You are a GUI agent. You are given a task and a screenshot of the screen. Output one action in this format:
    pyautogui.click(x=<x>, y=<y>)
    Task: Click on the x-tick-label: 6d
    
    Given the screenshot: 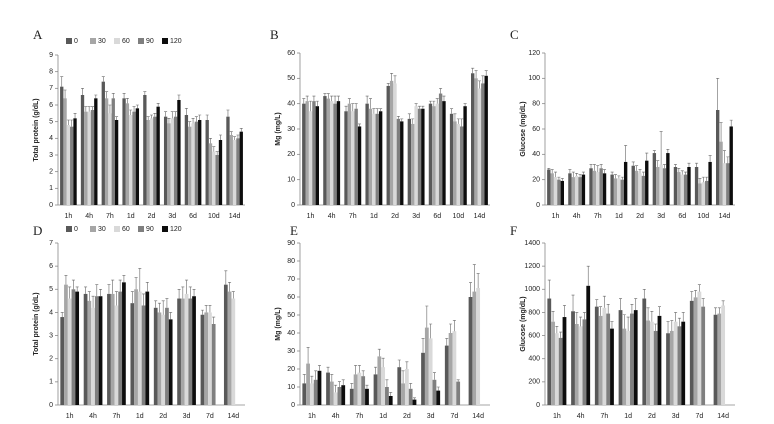 What is the action you would take?
    pyautogui.click(x=437, y=216)
    